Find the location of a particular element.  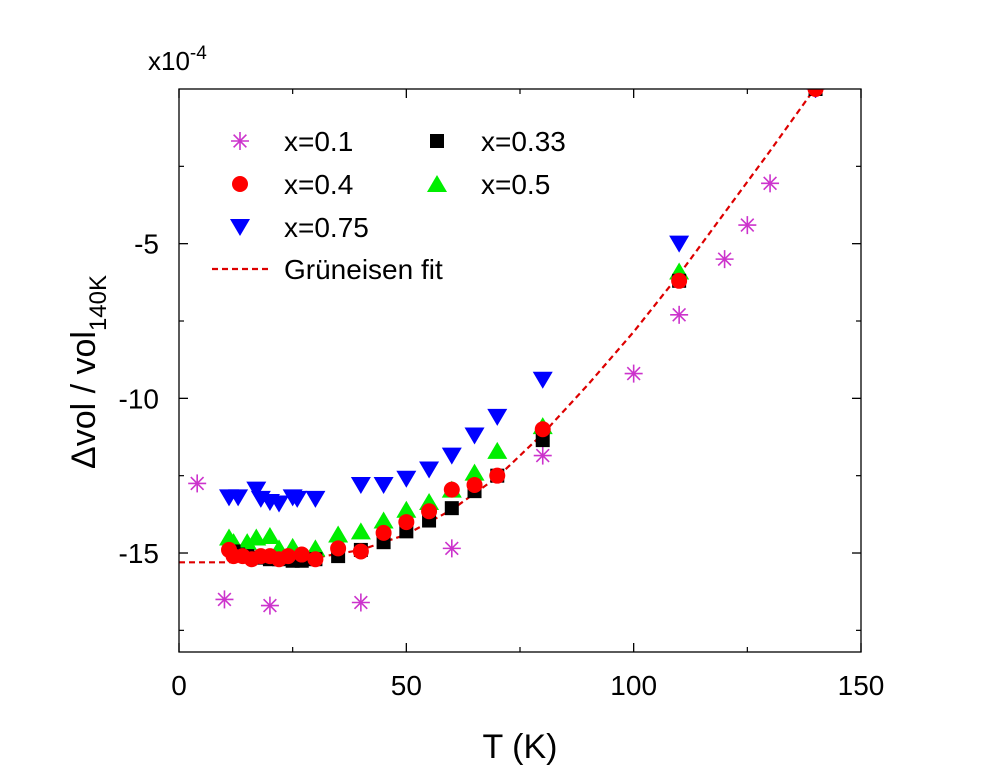

legend-item: x=0.4 is located at coordinates (292, 184).